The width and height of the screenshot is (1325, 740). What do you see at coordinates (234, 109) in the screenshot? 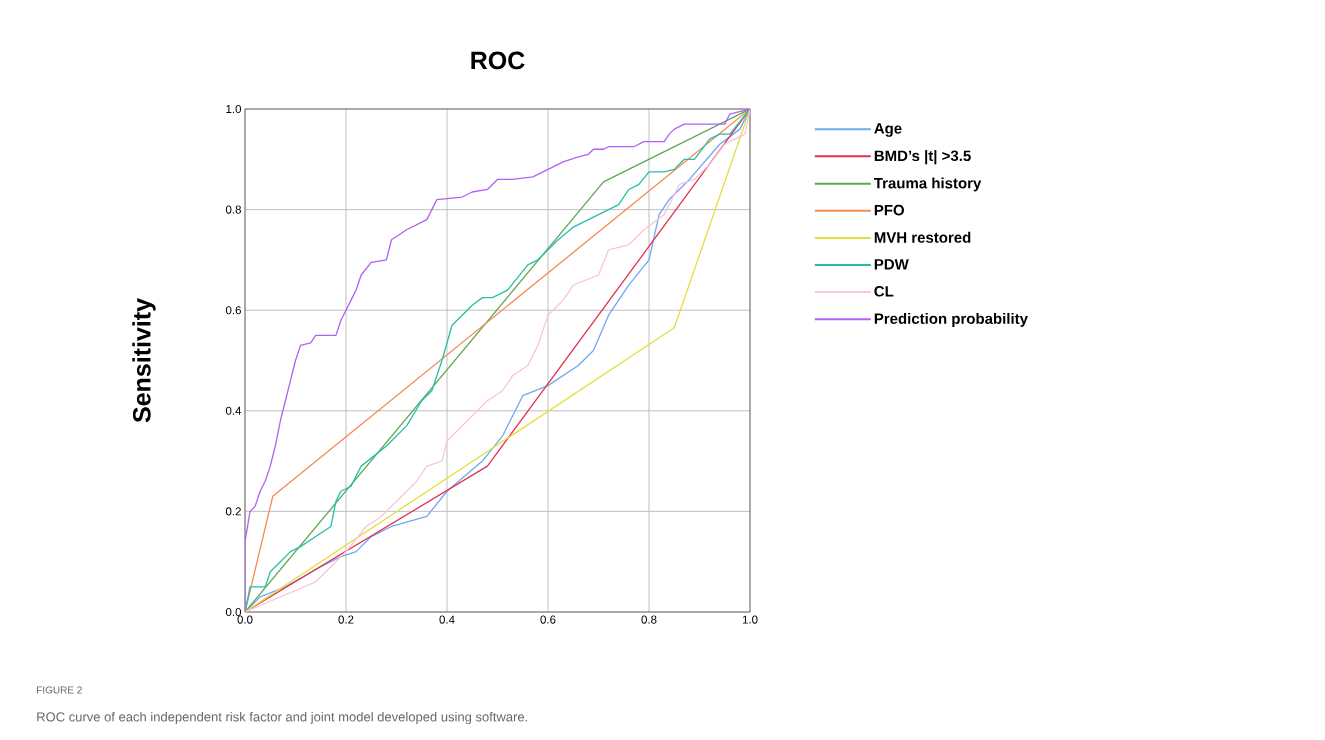
I see `y-tick-label: 1.0` at bounding box center [234, 109].